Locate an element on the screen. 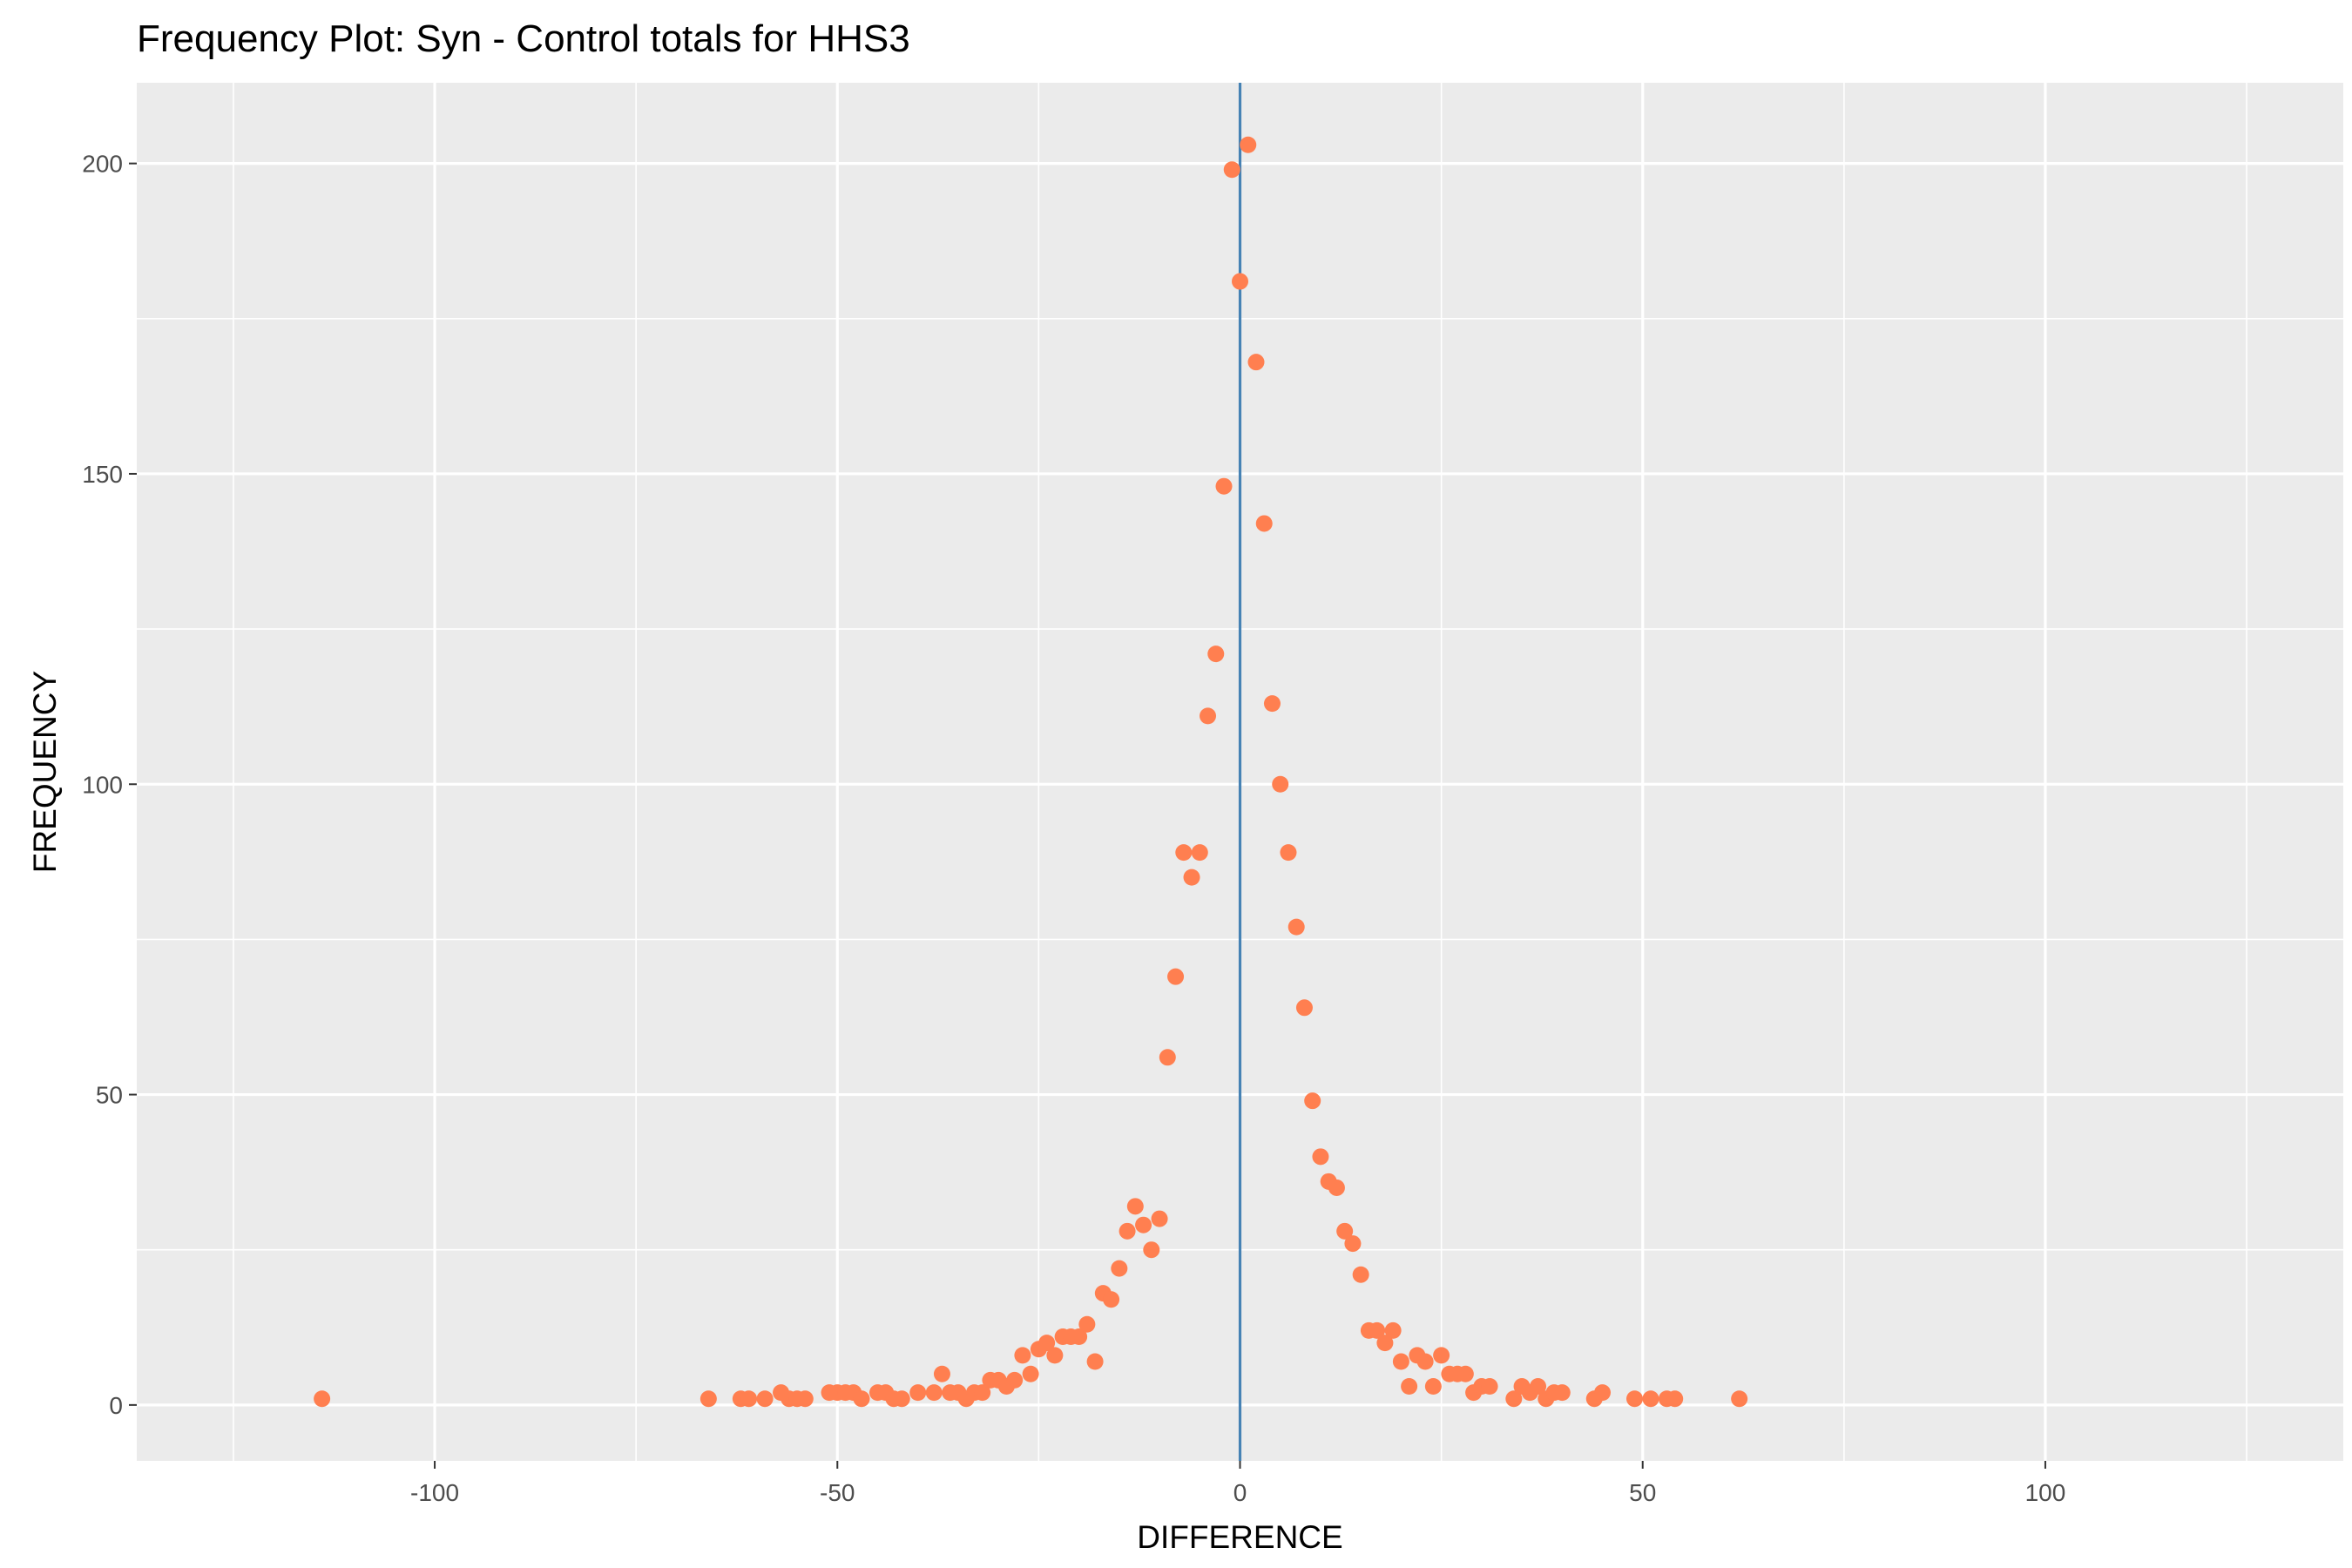 The height and width of the screenshot is (1568, 2352). y-axis-title: FREQUENCY is located at coordinates (45, 772).